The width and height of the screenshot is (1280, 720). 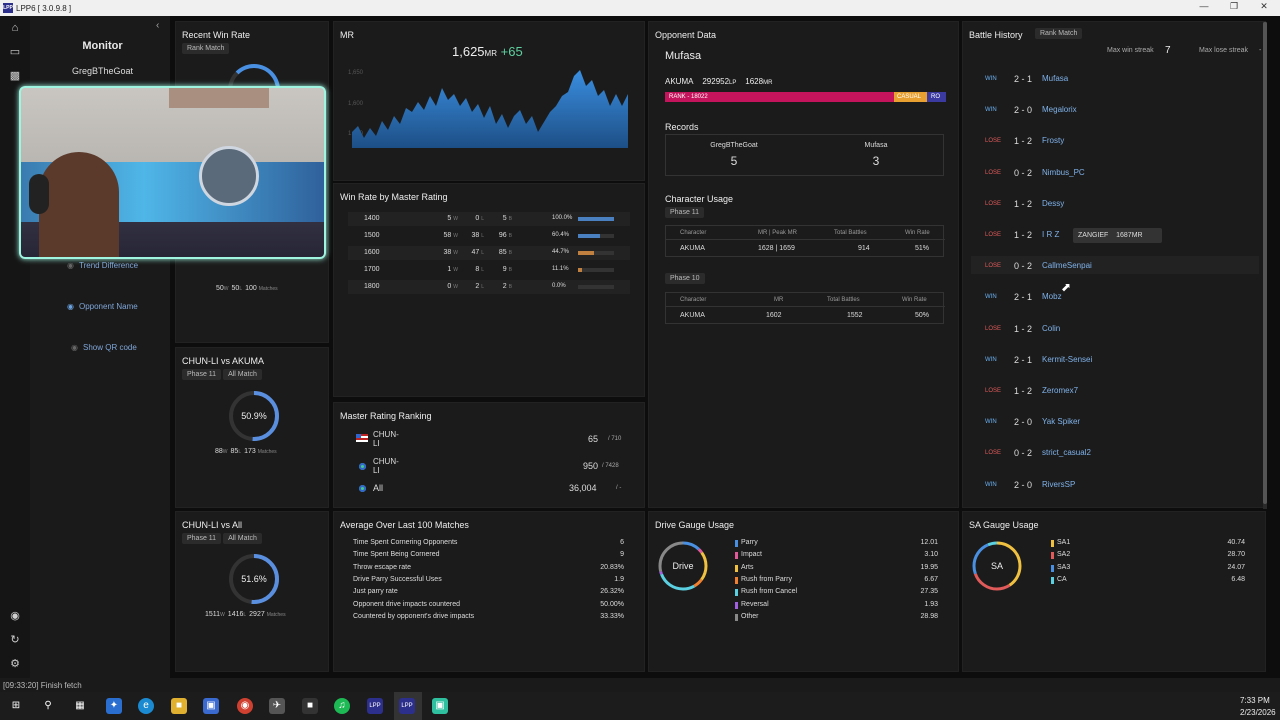 I want to click on mr-bracket-losses: 2 L, so click(x=479, y=286).